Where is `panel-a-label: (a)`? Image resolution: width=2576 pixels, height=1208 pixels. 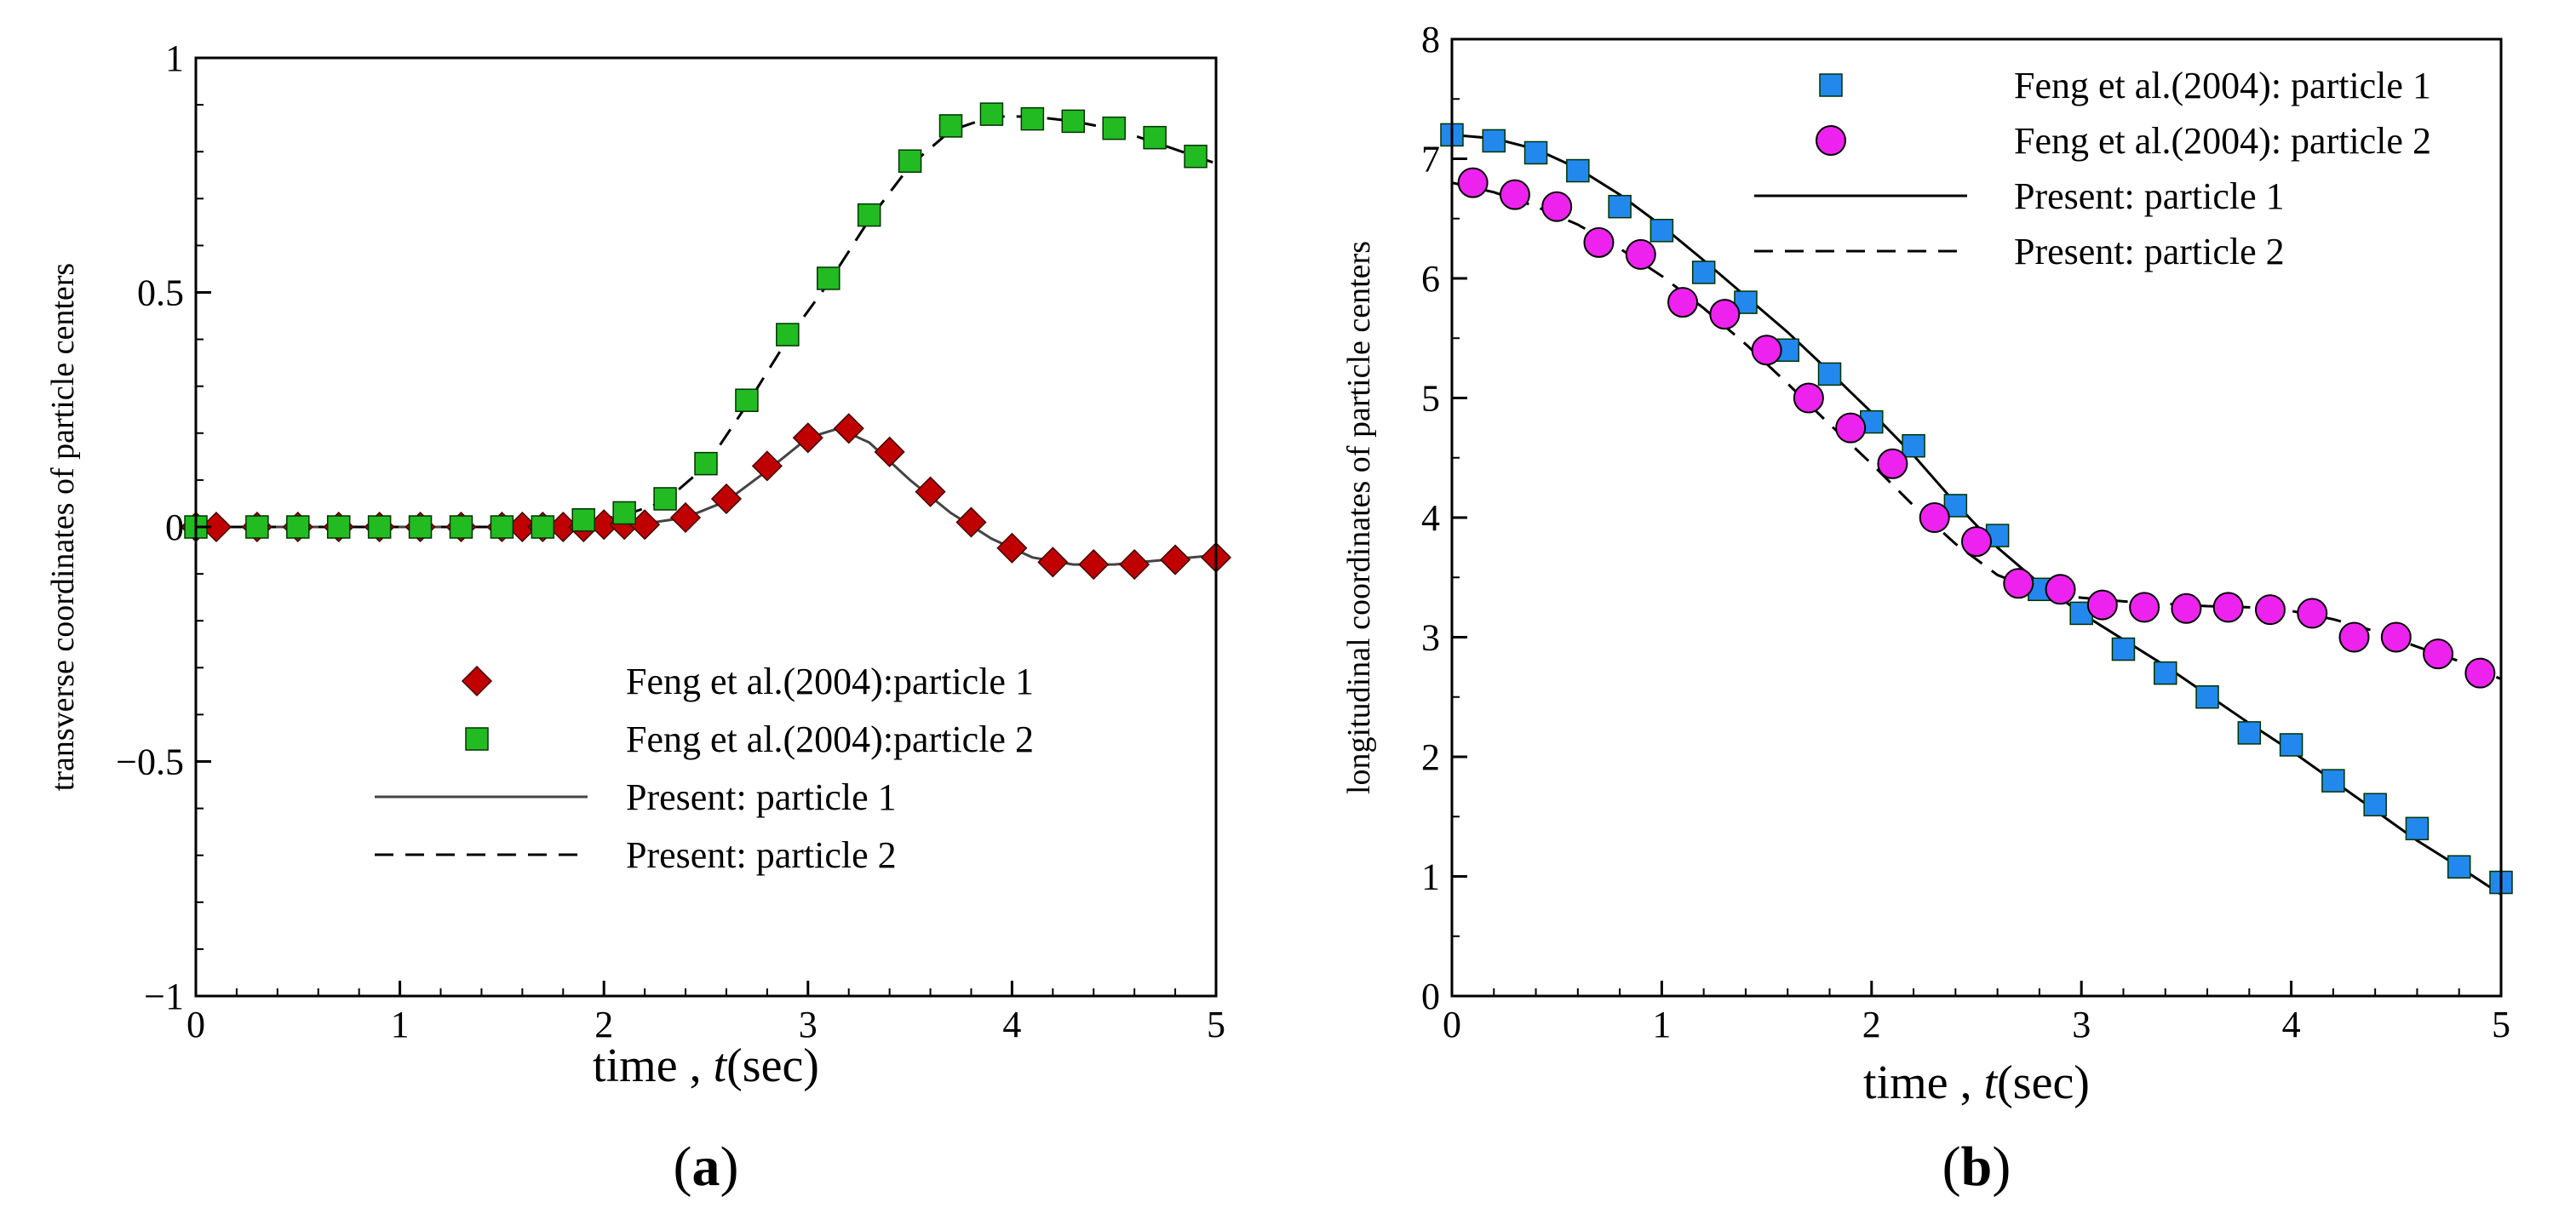
panel-a-label: (a) is located at coordinates (706, 1167).